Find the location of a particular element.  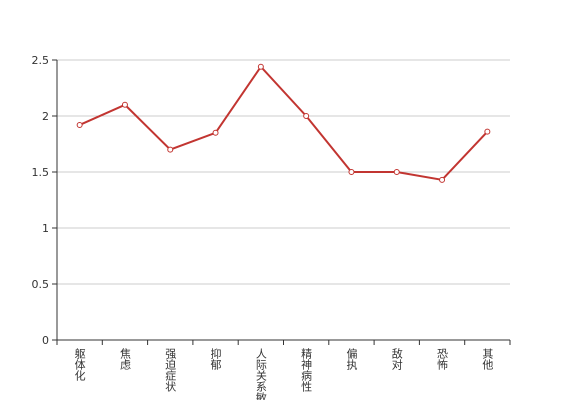

x-tick-label: 恐怖 is located at coordinates (442, 359).